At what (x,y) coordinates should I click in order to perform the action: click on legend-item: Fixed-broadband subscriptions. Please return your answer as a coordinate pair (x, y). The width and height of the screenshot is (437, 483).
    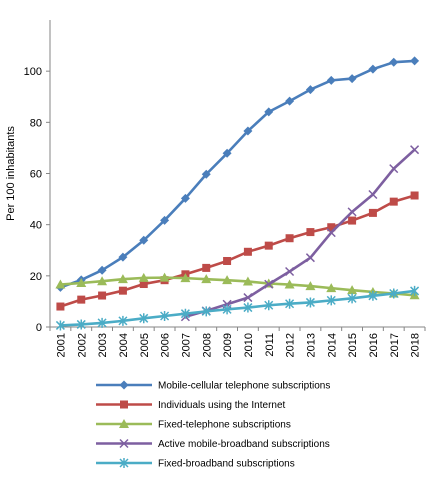
    Looking at the image, I should click on (195, 464).